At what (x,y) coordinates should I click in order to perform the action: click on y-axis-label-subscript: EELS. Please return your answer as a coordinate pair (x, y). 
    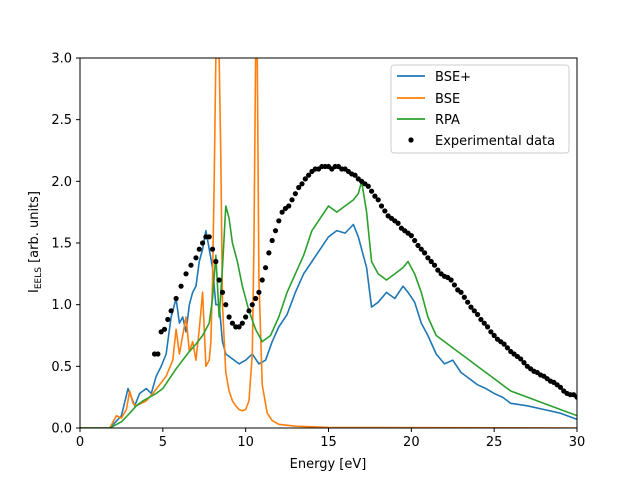
    Looking at the image, I should click on (39, 278).